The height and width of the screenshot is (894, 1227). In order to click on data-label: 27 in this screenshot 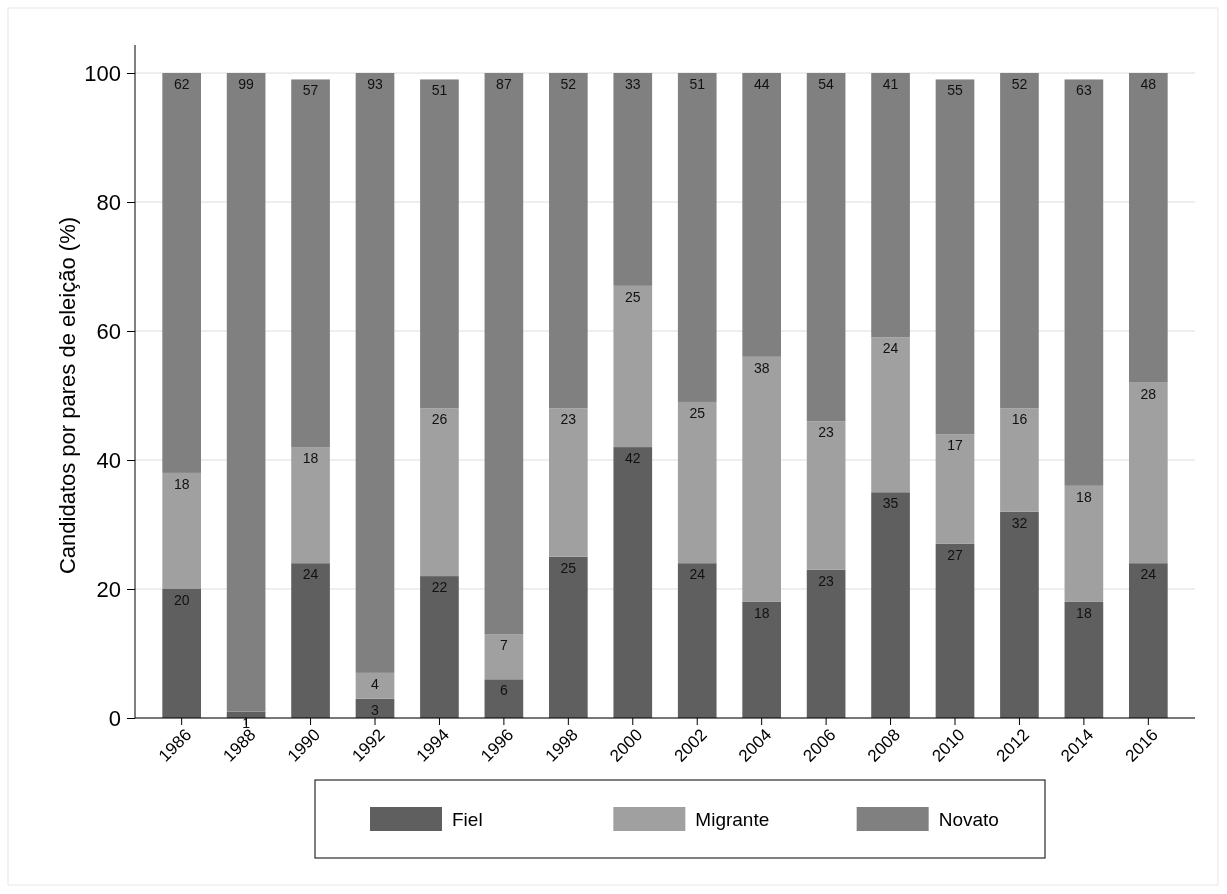, I will do `click(955, 554)`.